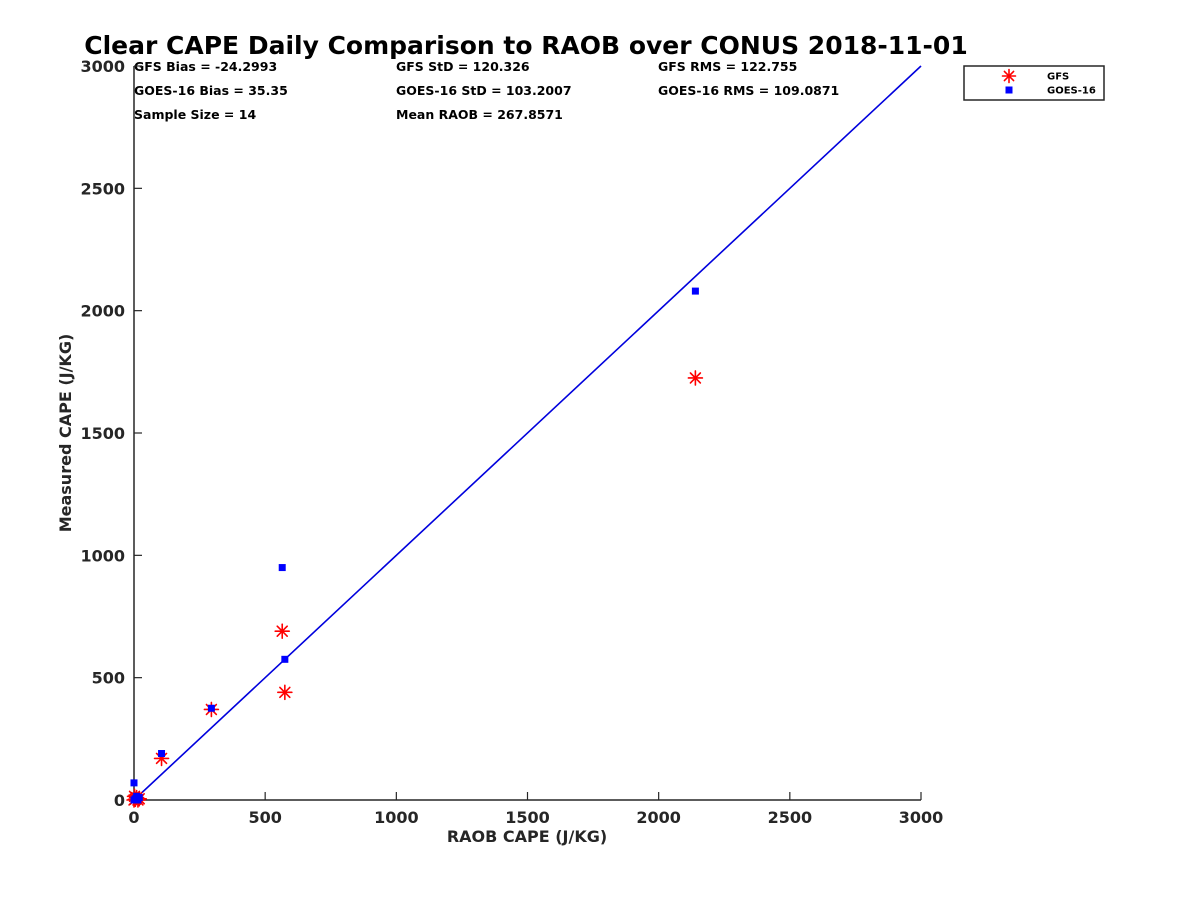 This screenshot has height=900, width=1200. Describe the element at coordinates (119, 800) in the screenshot. I see `y-tick-label: 0` at that location.